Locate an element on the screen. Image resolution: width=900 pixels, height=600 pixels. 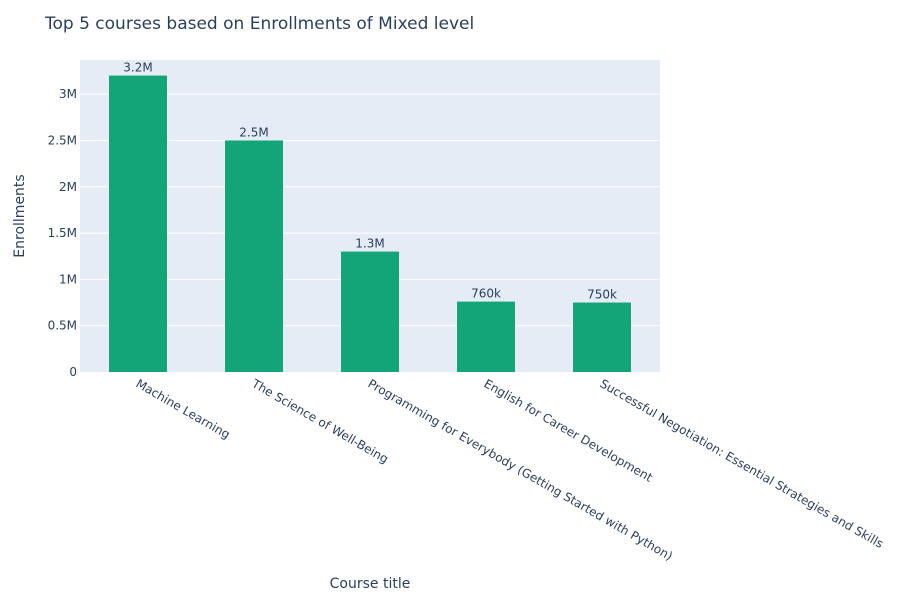
y-tick-label: 3M is located at coordinates (68, 94).